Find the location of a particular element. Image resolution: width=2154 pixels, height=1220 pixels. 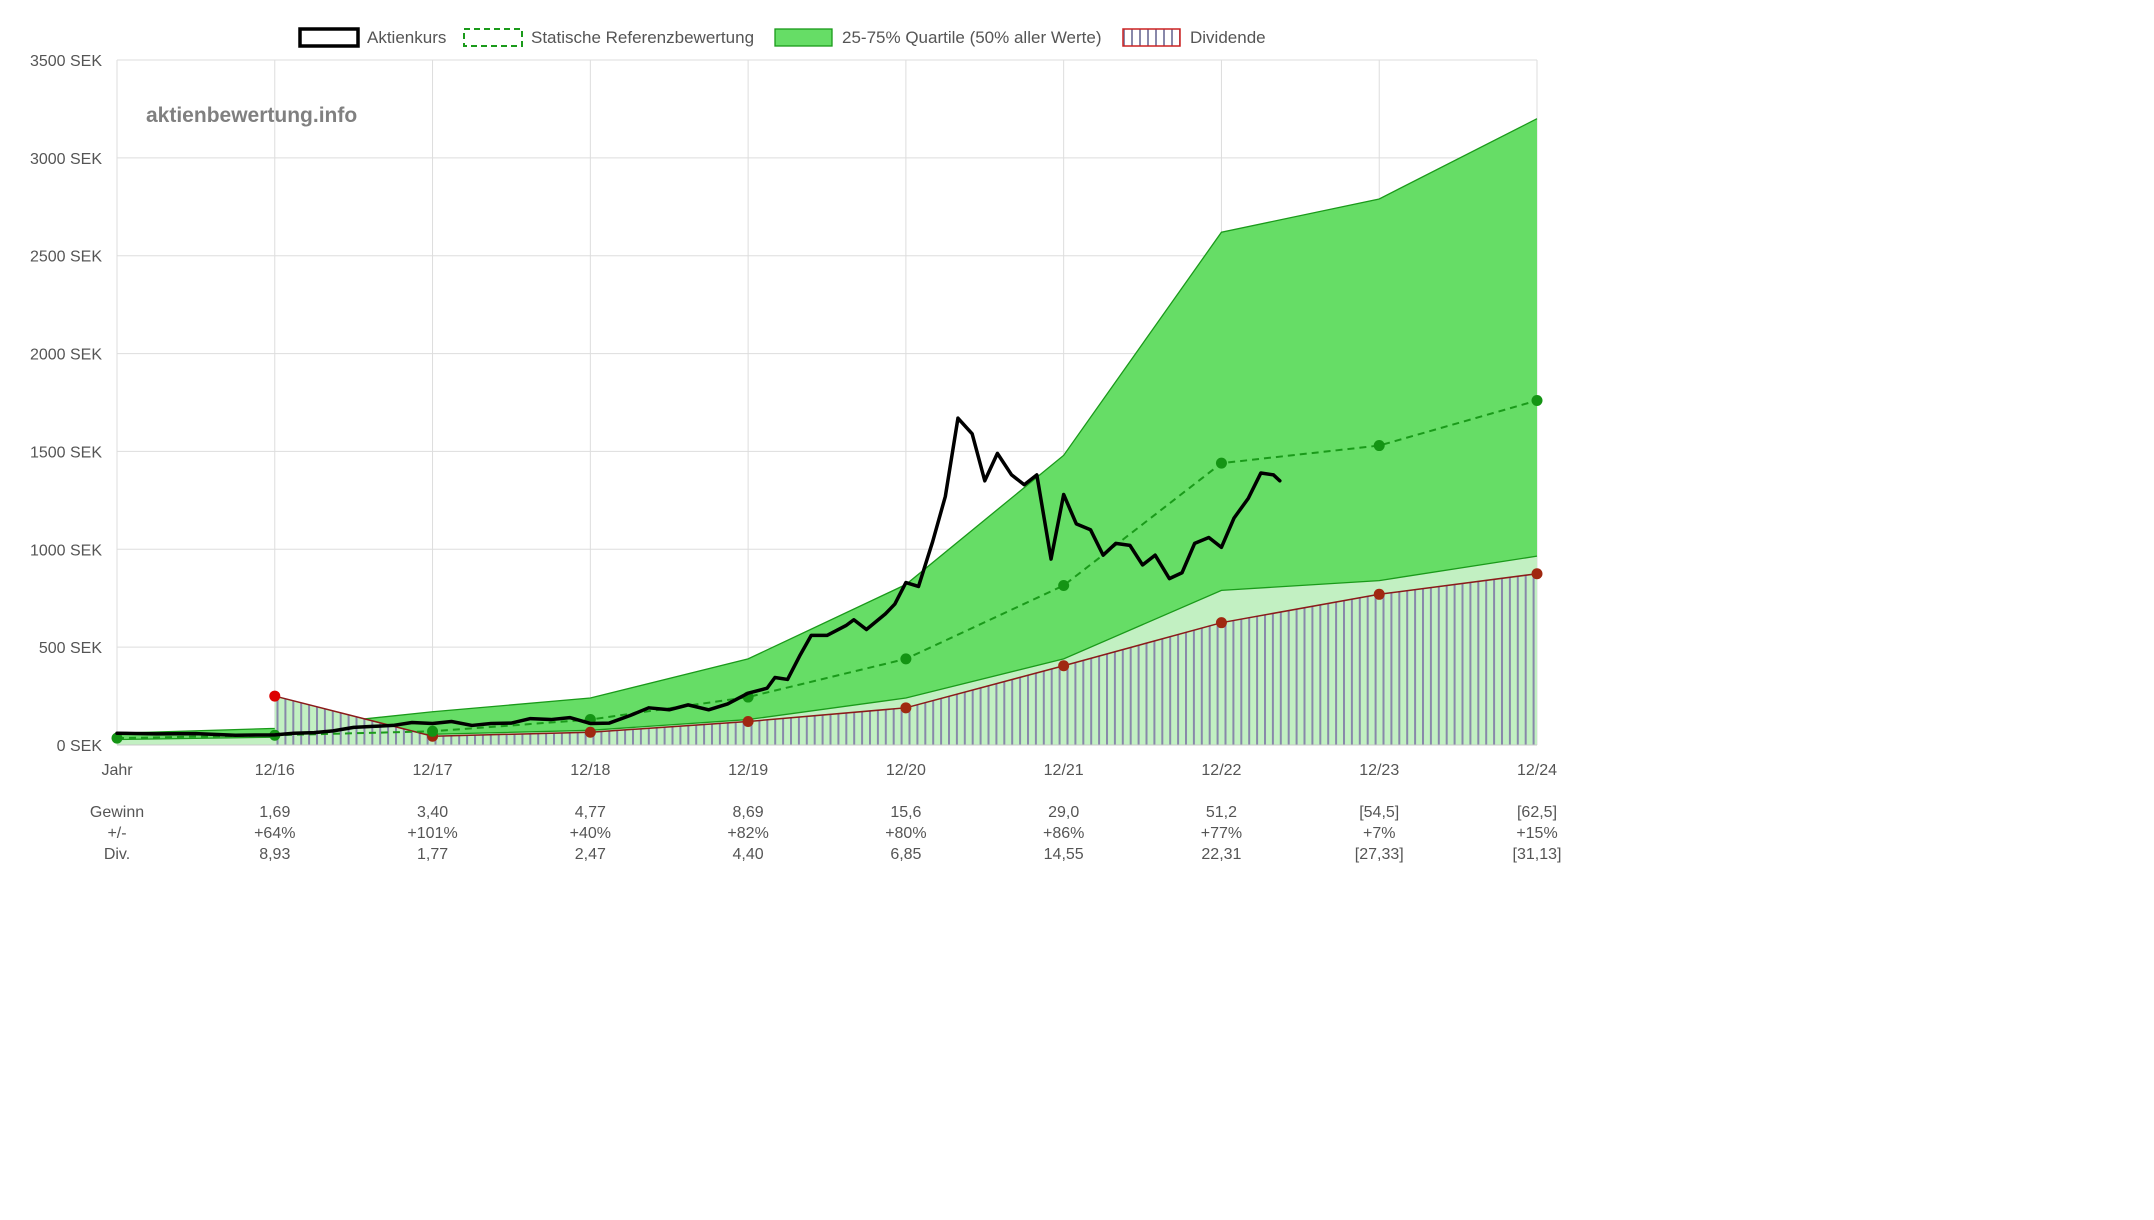

table-row-label: Gewinn is located at coordinates (117, 812).